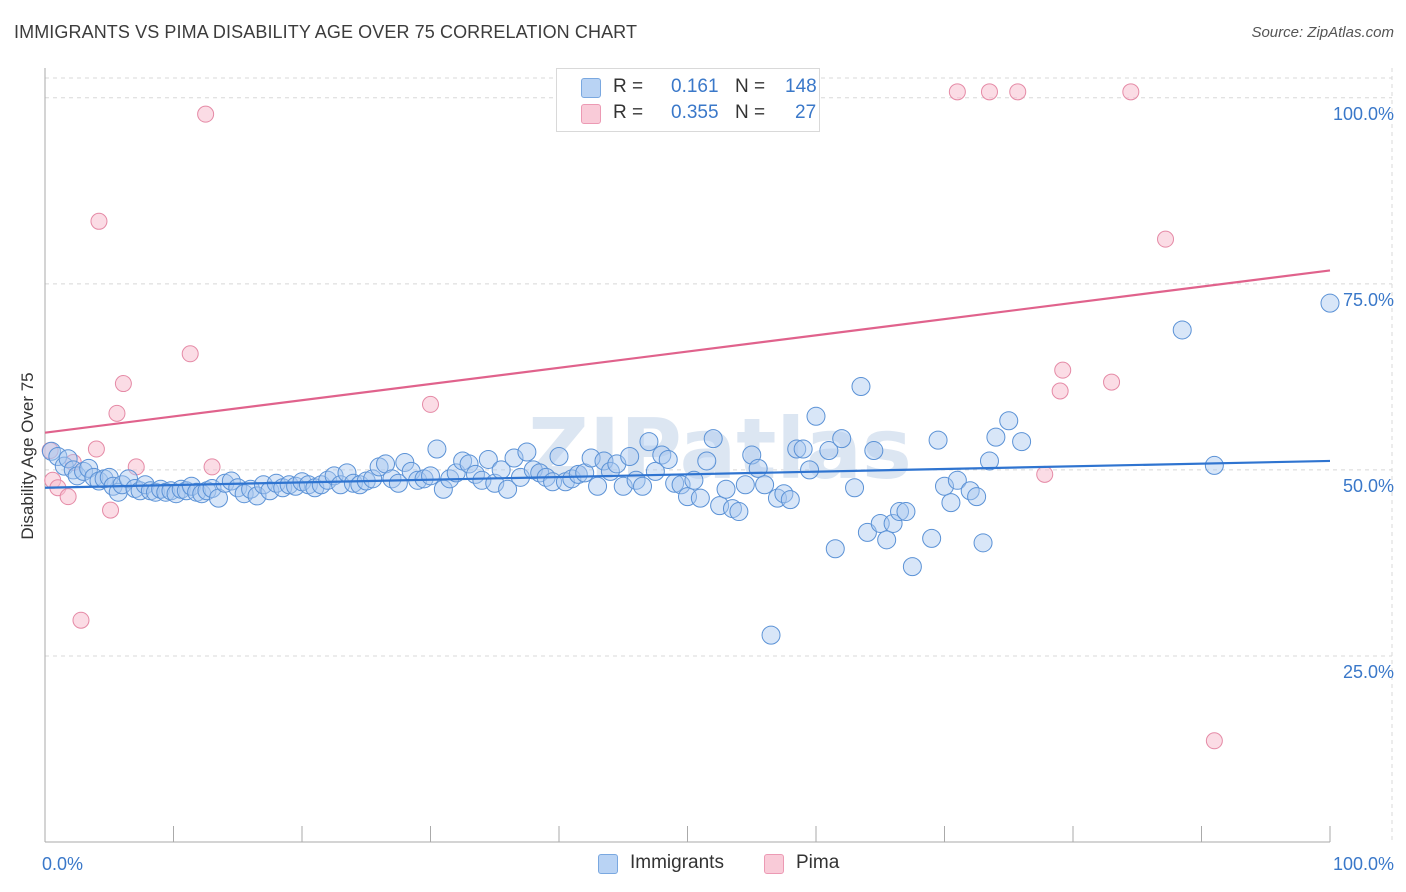 The height and width of the screenshot is (892, 1406). Describe the element at coordinates (677, 862) in the screenshot. I see `immigrants-legend-label: Immigrants` at that location.